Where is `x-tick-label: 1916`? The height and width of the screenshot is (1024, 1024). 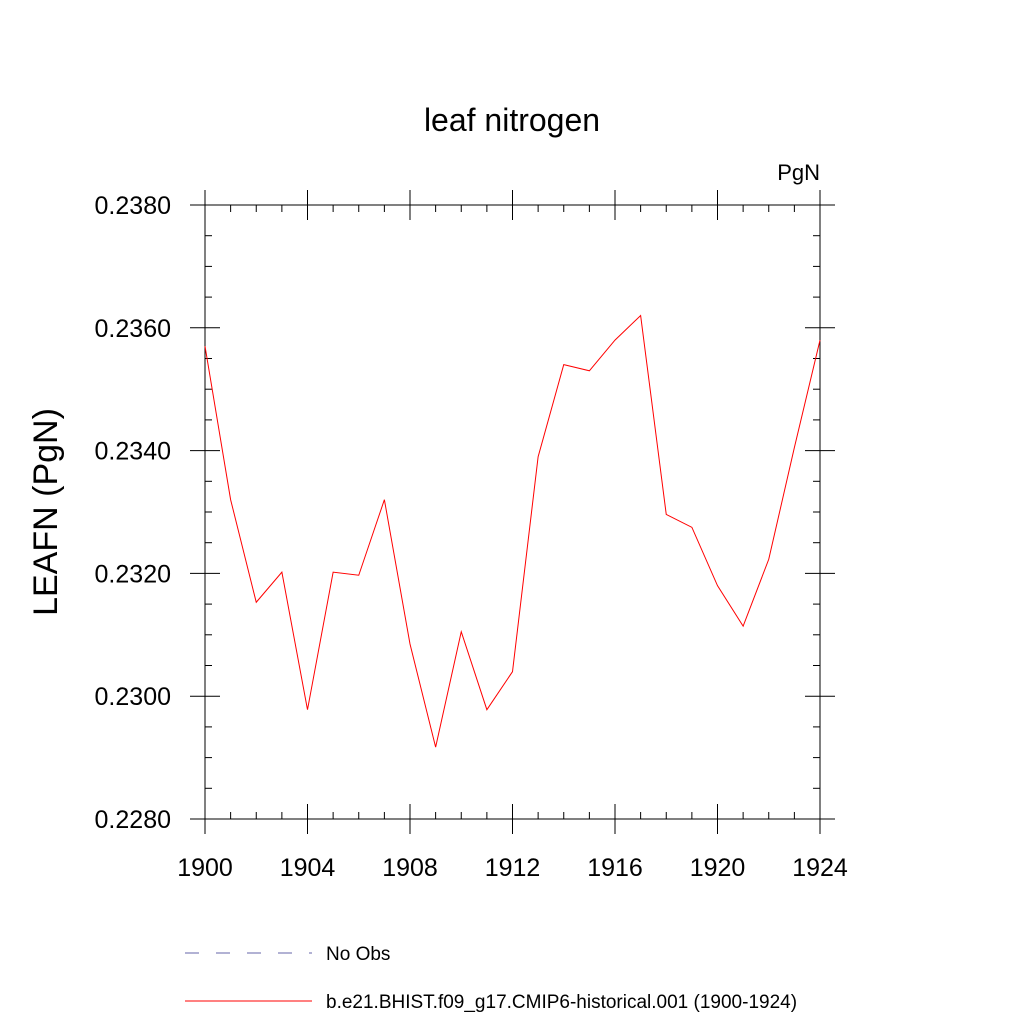
x-tick-label: 1916 is located at coordinates (615, 868).